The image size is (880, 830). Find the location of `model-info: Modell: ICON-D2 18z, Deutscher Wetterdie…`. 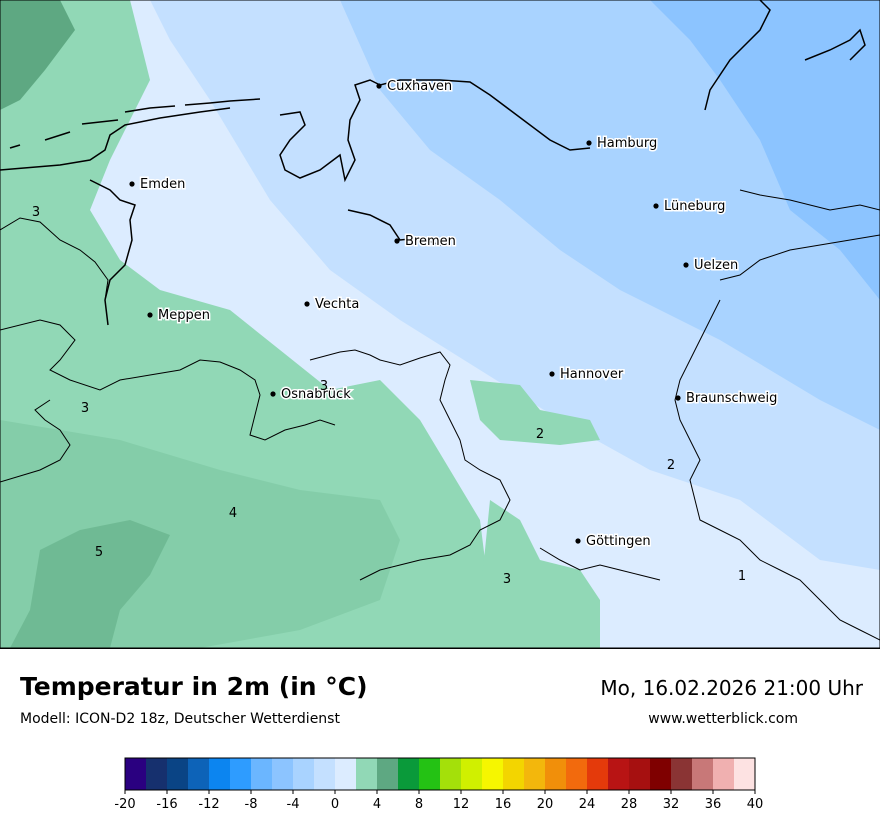

model-info: Modell: ICON-D2 18z, Deutscher Wetterdie… is located at coordinates (180, 719).